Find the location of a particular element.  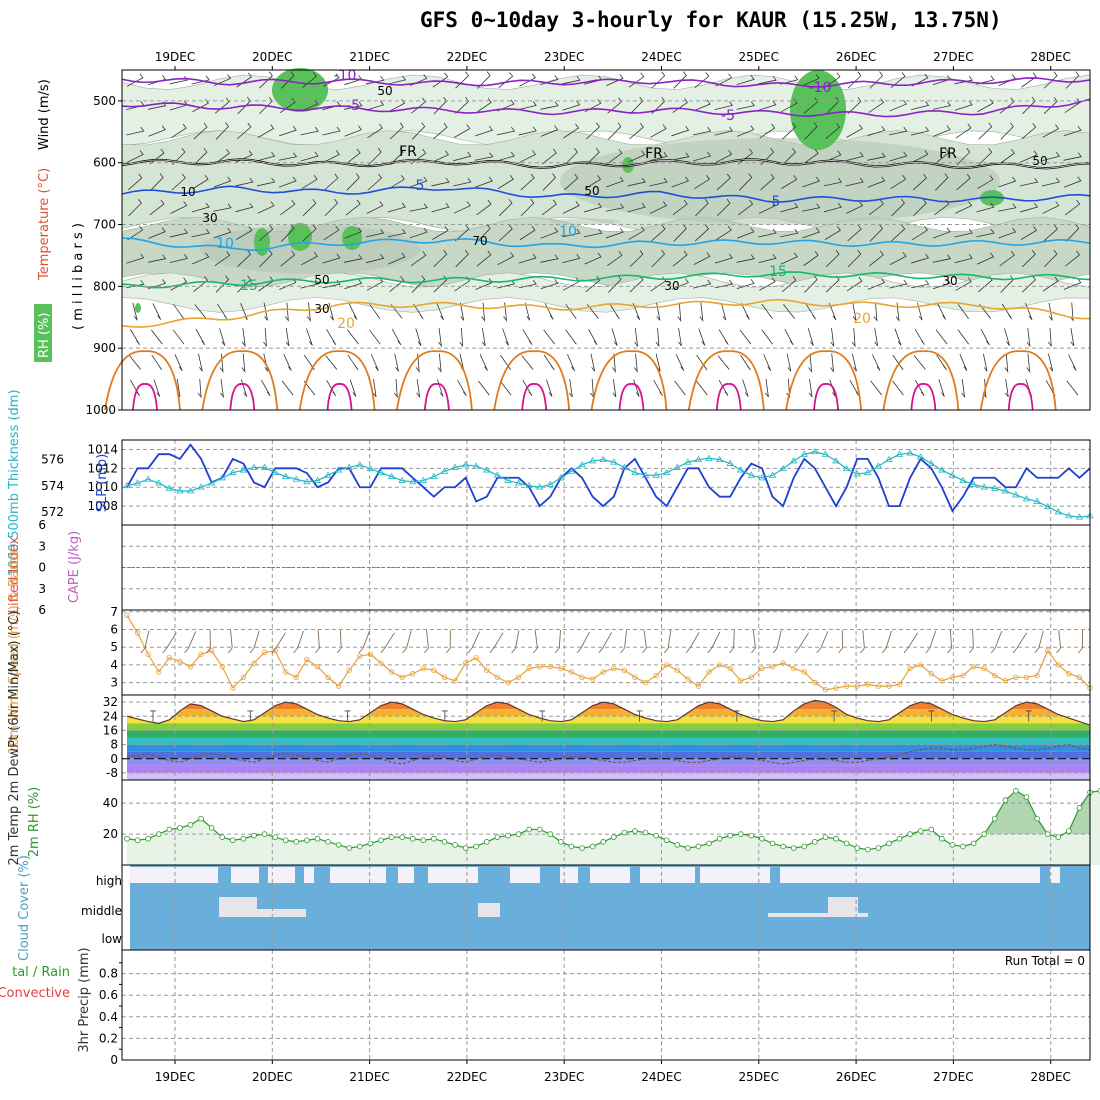

contour-label: 5 is located at coordinates (776, 202).